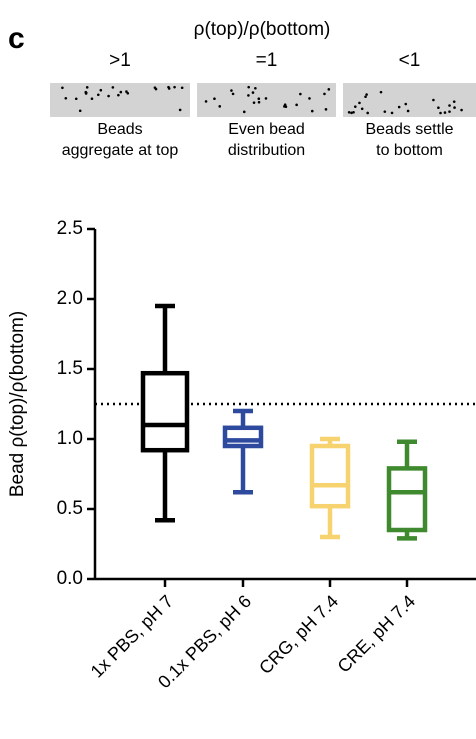 This screenshot has width=476, height=739. Describe the element at coordinates (70, 368) in the screenshot. I see `y-tick-label: 1.5` at that location.